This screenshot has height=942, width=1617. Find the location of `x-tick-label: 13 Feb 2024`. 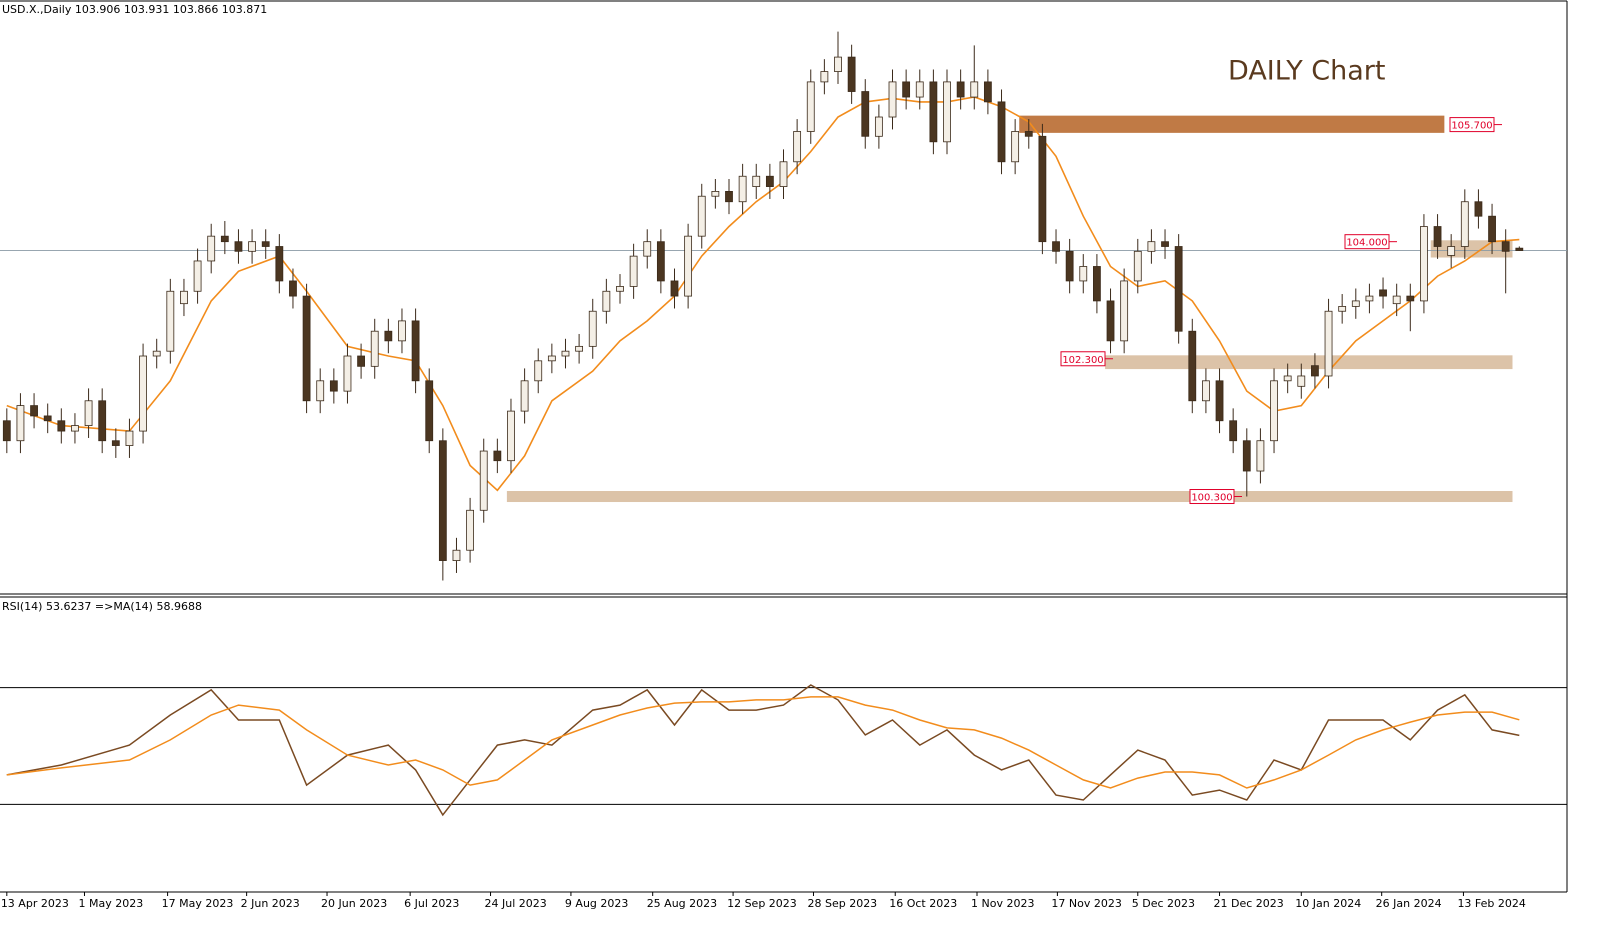

x-tick-label: 13 Feb 2024 is located at coordinates (1491, 903).